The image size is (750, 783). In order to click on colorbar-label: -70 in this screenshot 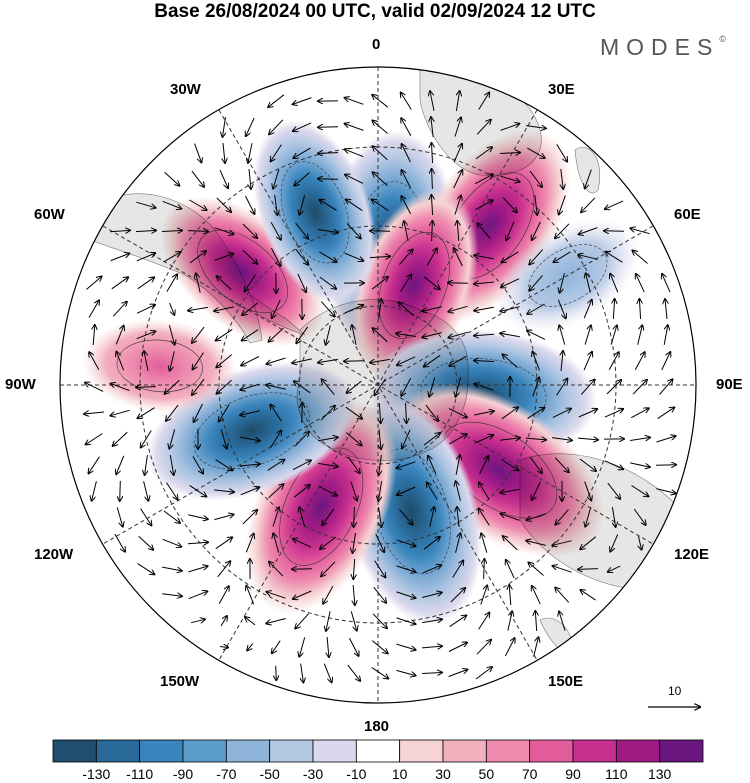, I will do `click(226, 774)`.